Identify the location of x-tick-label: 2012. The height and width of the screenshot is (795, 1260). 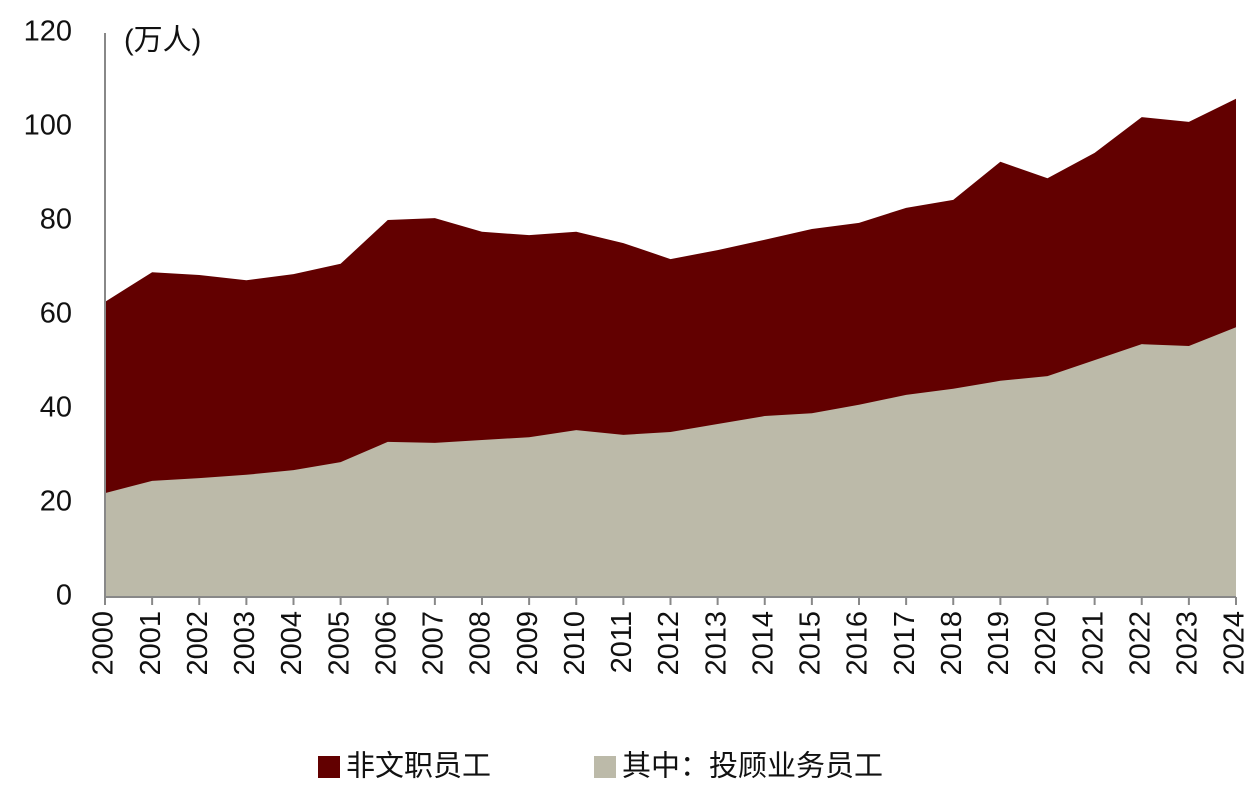
(669, 643).